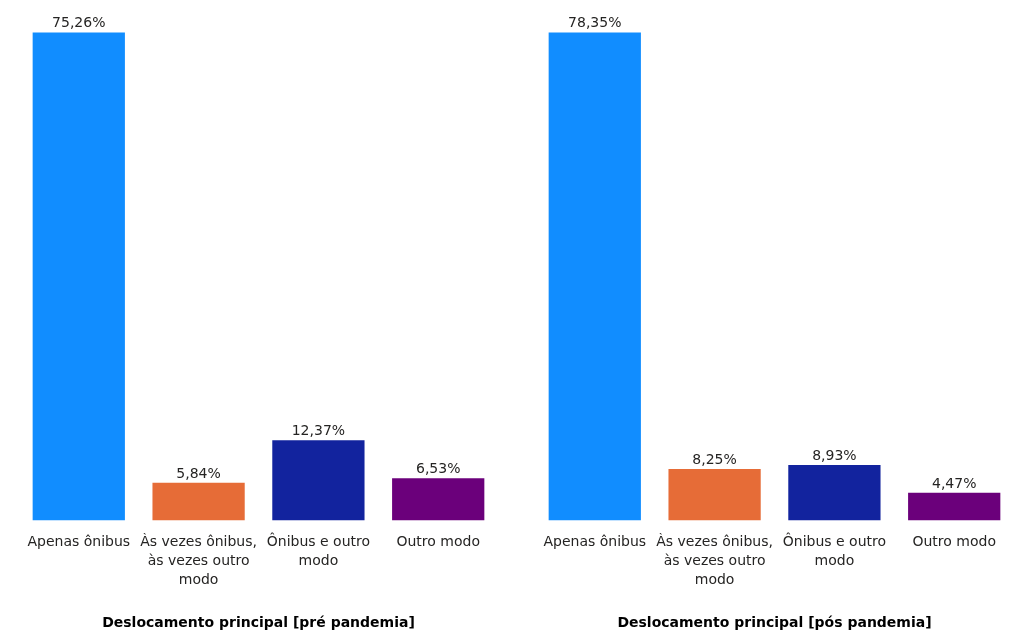 Image resolution: width=1032 pixels, height=632 pixels. Describe the element at coordinates (318, 430) in the screenshot. I see `data-label: 12,37%` at that location.